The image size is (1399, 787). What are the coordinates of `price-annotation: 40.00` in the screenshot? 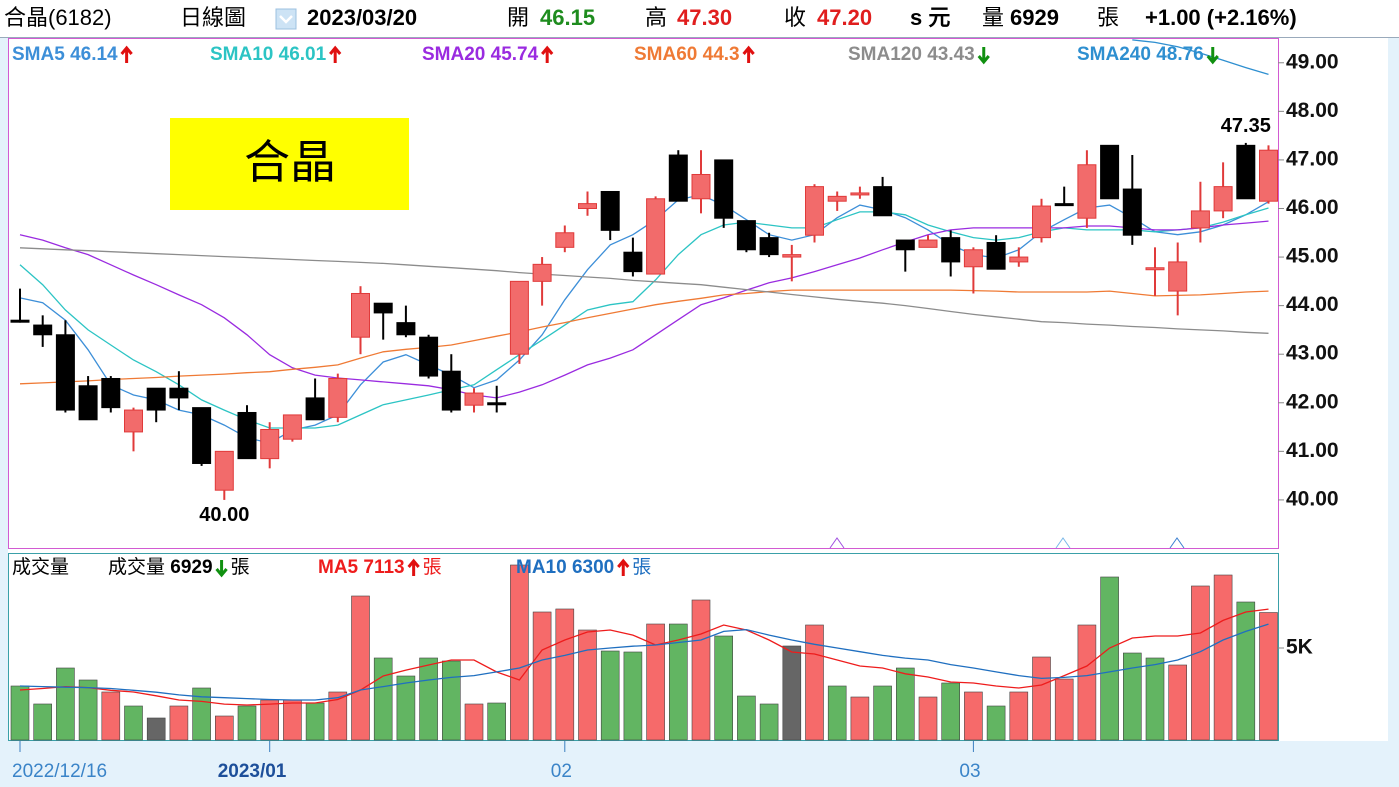 It's located at (224, 515).